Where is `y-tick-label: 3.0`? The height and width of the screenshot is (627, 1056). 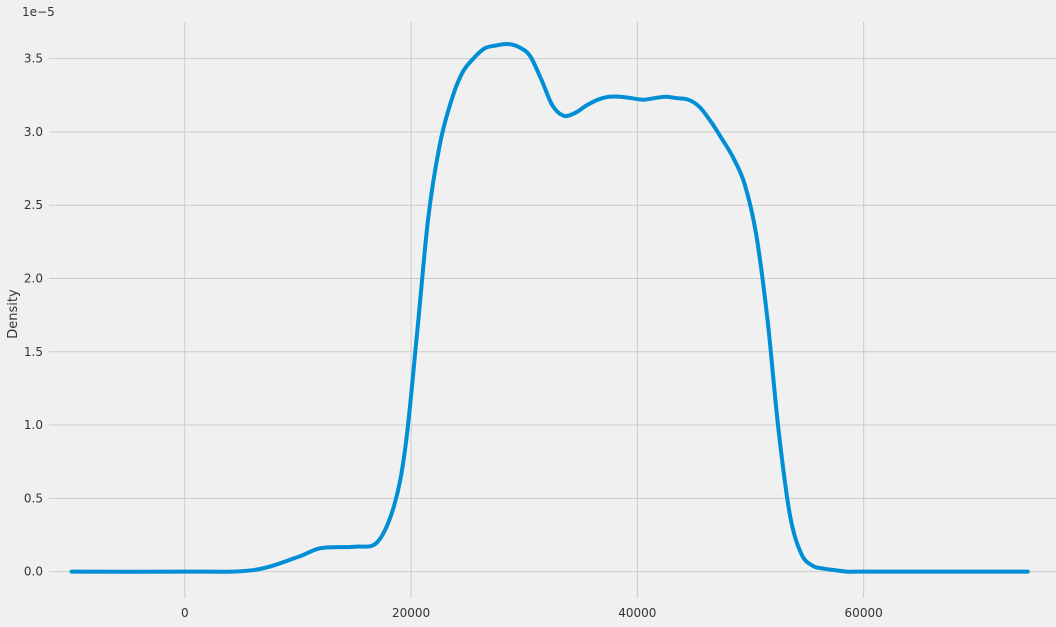
y-tick-label: 3.0 is located at coordinates (33, 132).